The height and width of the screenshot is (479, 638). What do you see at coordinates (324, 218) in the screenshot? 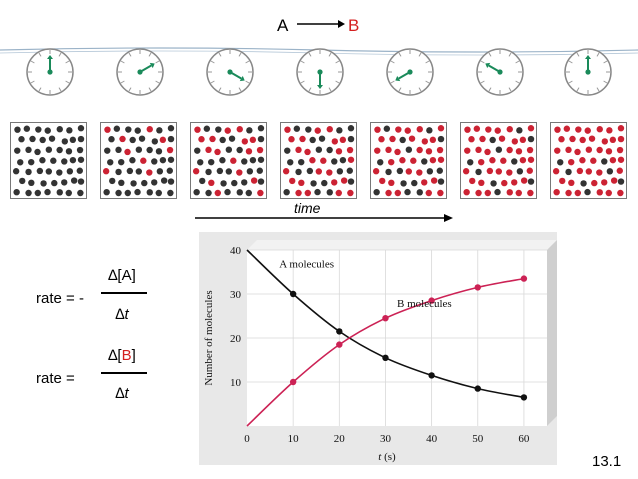
I see `time-arrow-icon` at bounding box center [324, 218].